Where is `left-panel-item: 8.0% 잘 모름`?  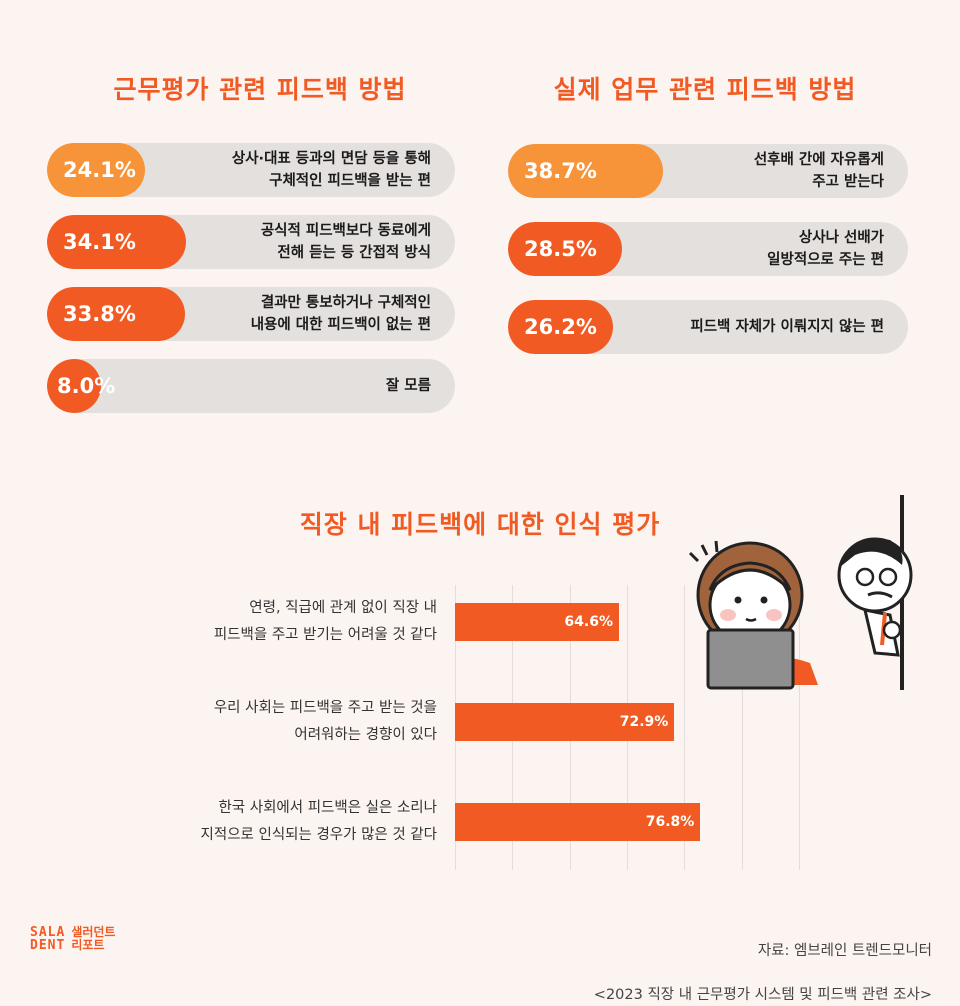 left-panel-item: 8.0% 잘 모름 is located at coordinates (251, 386).